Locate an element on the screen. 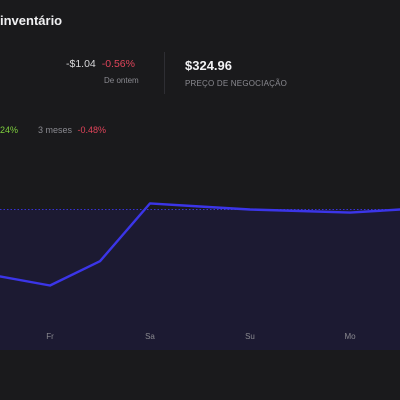 This screenshot has height=400, width=400. daily-change: -$1.04 -0.56% is located at coordinates (100, 64).